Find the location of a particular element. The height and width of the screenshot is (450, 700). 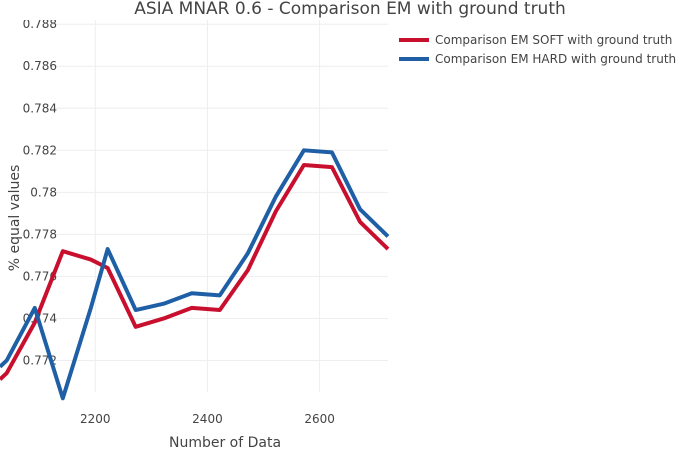

y-tick-label: 0.778 is located at coordinates (40, 234).